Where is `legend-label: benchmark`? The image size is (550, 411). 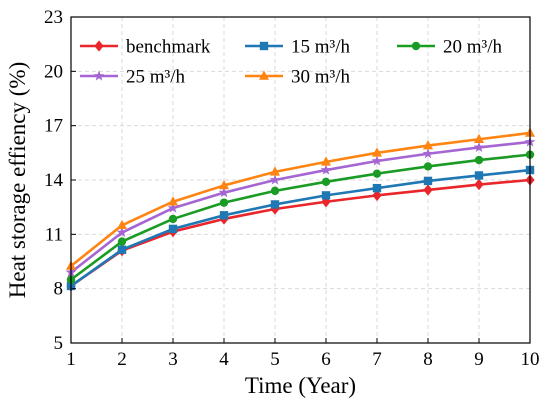 legend-label: benchmark is located at coordinates (168, 47).